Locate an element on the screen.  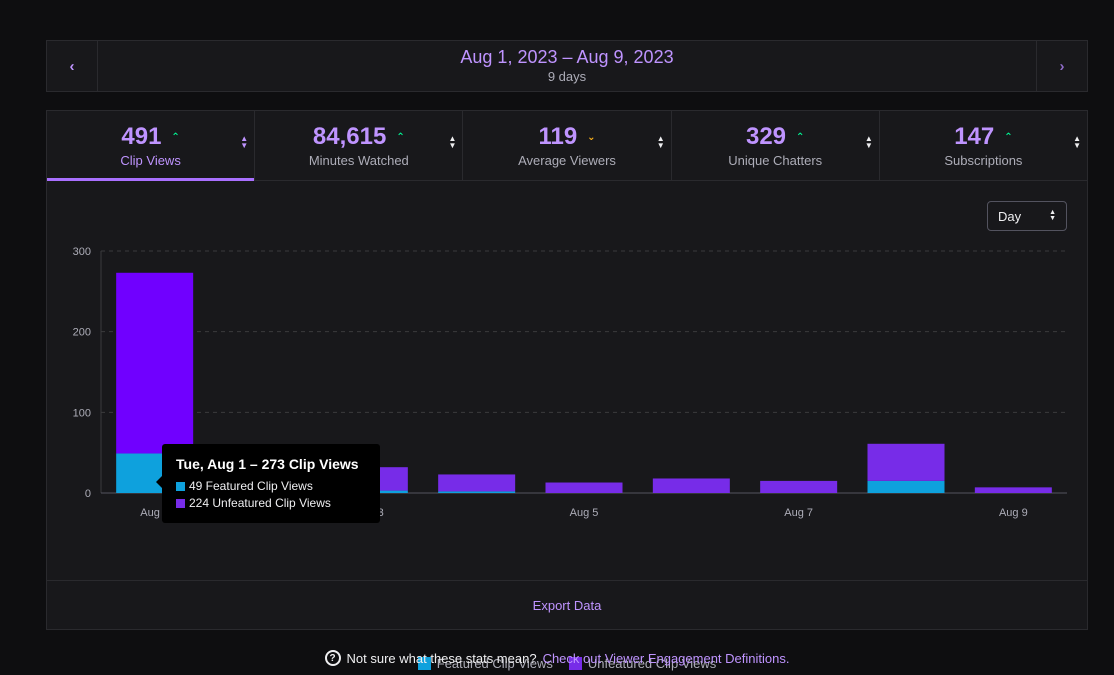
previous-range-button: ‹ is located at coordinates (72, 66).